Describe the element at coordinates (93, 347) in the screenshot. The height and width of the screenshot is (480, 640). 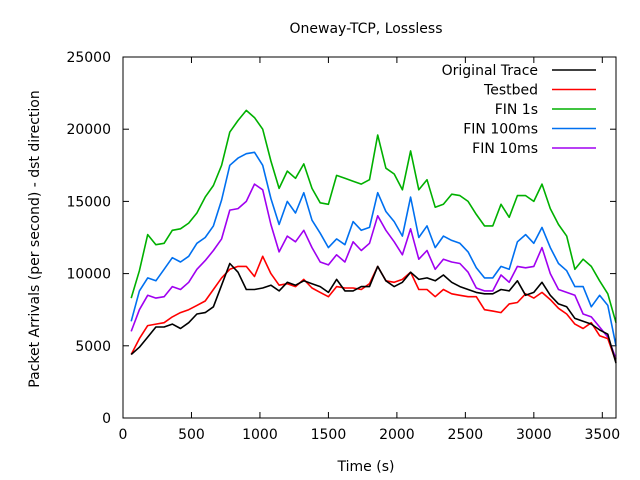
I see `y-tick-label: 5000` at that location.